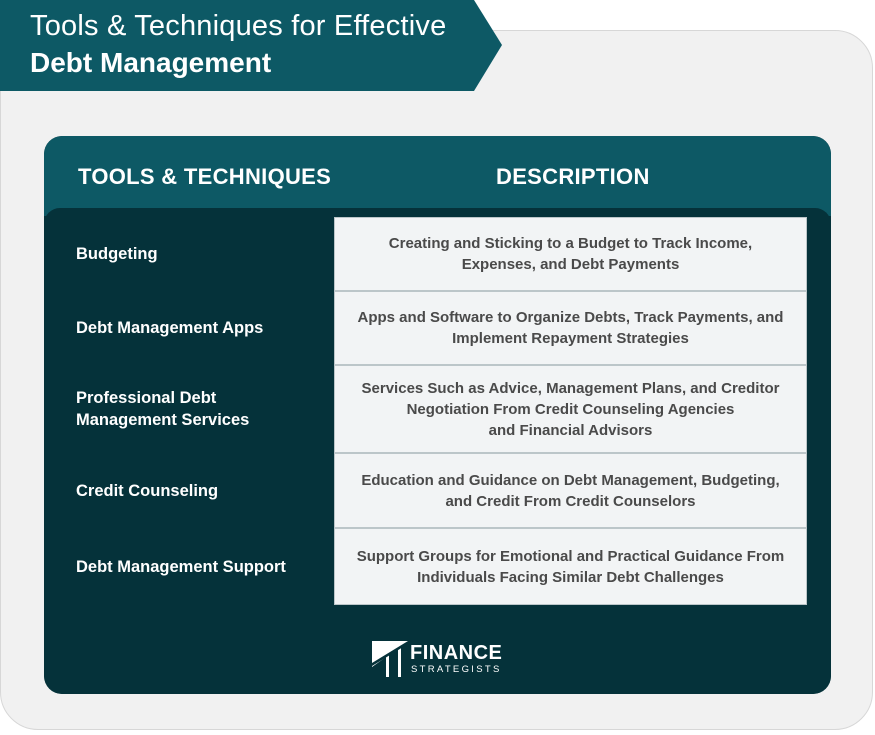 The image size is (875, 735). What do you see at coordinates (238, 26) in the screenshot?
I see `page-title-line1: Tools & Techniques for Effective` at bounding box center [238, 26].